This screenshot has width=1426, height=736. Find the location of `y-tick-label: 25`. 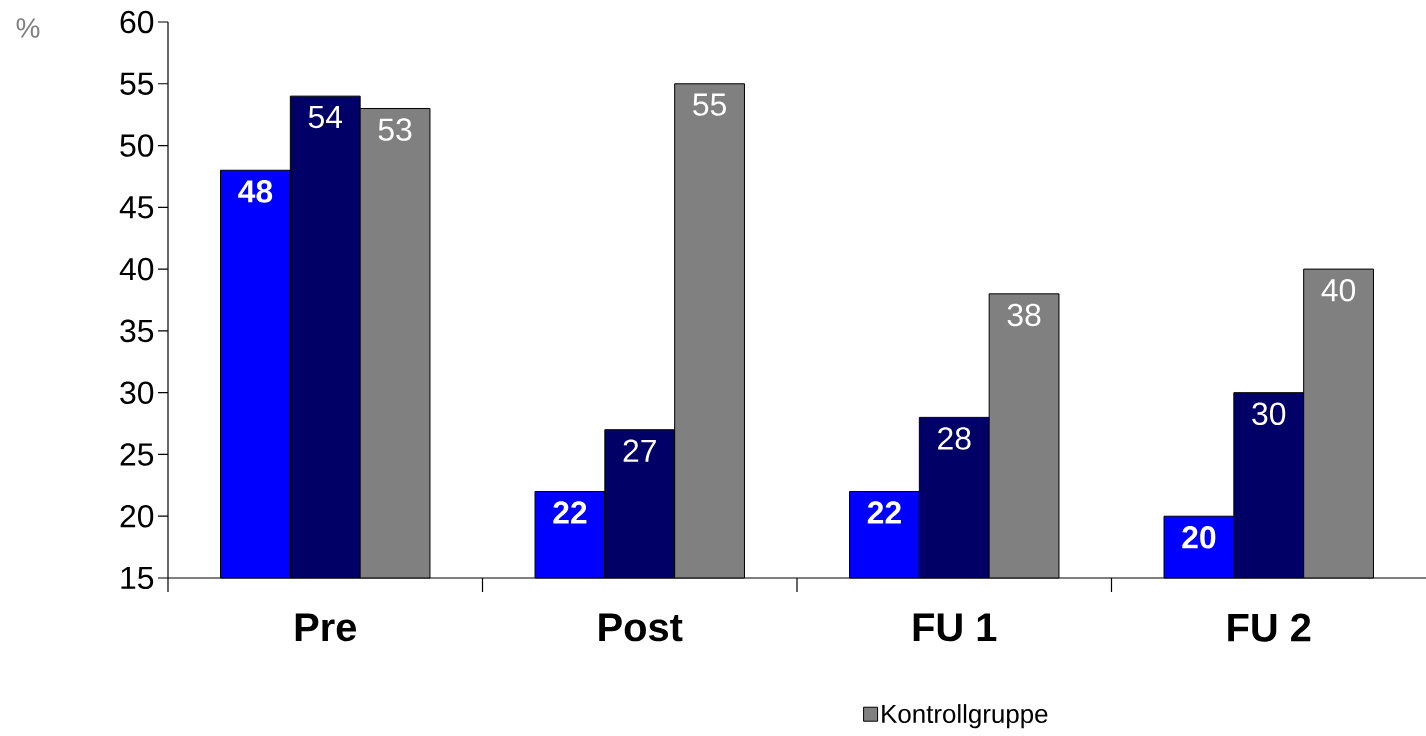

y-tick-label: 25 is located at coordinates (137, 454).